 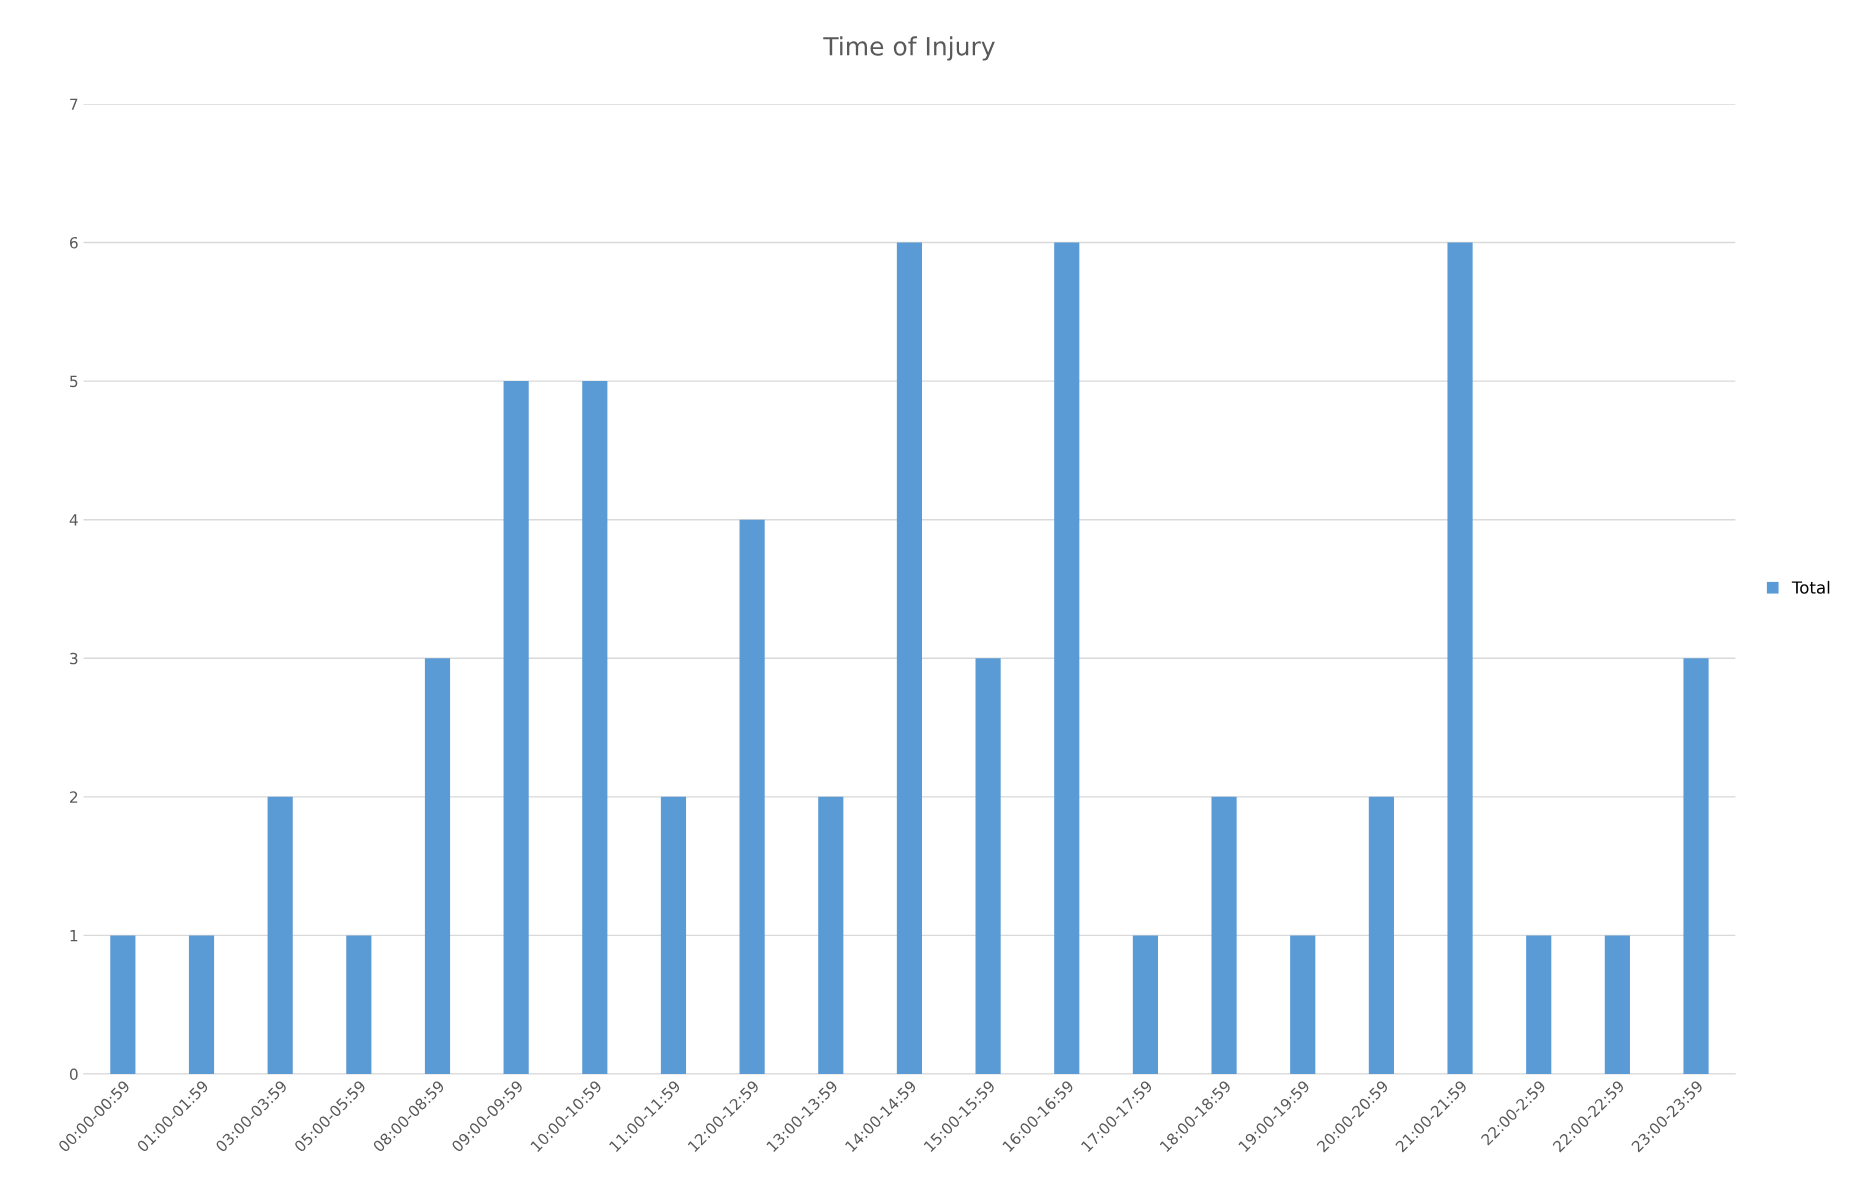 What do you see at coordinates (74, 381) in the screenshot?
I see `y-tick-label: 5` at bounding box center [74, 381].